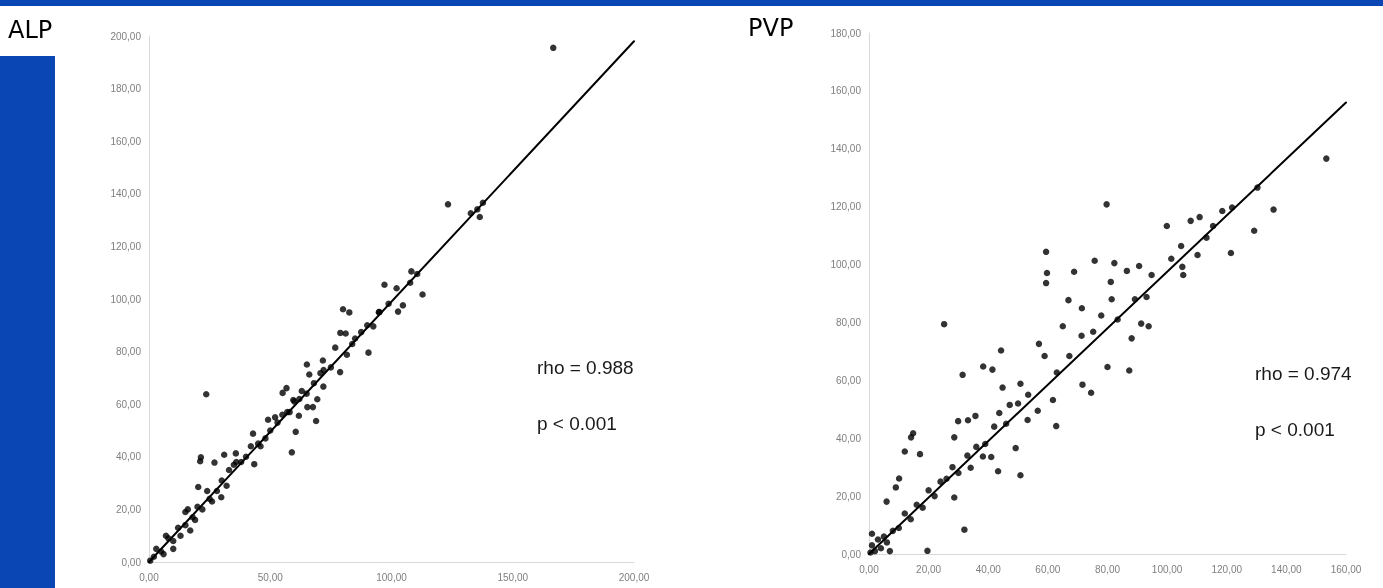 This screenshot has width=1383, height=588. What do you see at coordinates (270, 577) in the screenshot?
I see `x-tick-label: 50,00` at bounding box center [270, 577].